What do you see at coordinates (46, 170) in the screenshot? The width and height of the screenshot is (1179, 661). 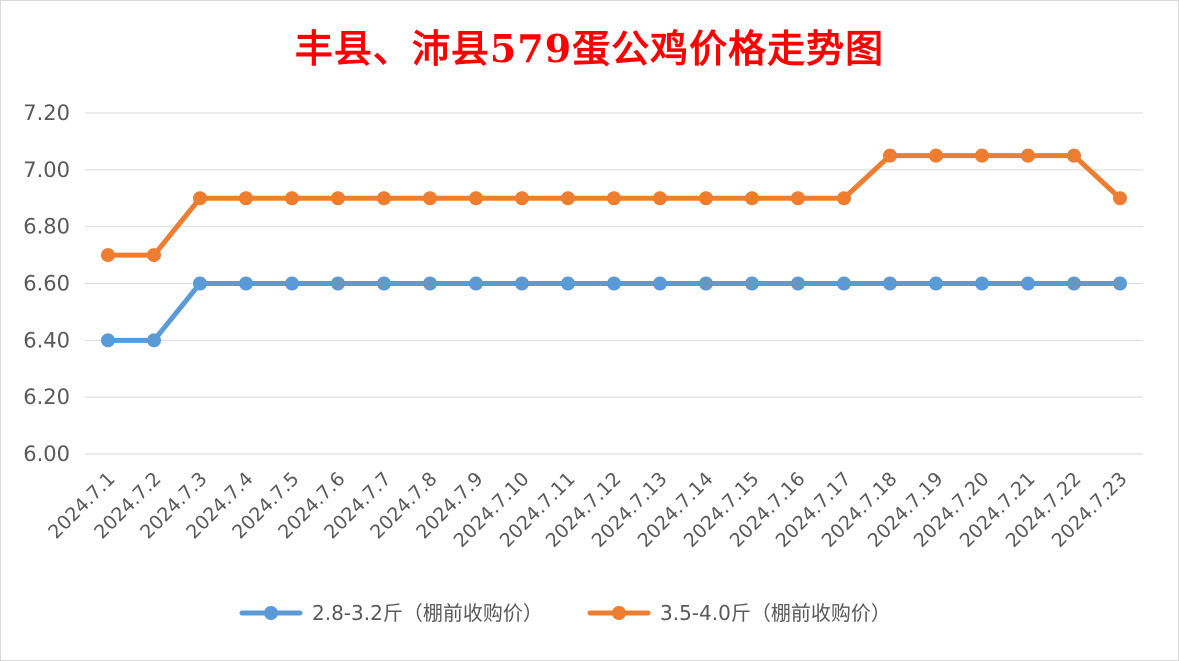 I see `y-tick-label: 7.00` at bounding box center [46, 170].